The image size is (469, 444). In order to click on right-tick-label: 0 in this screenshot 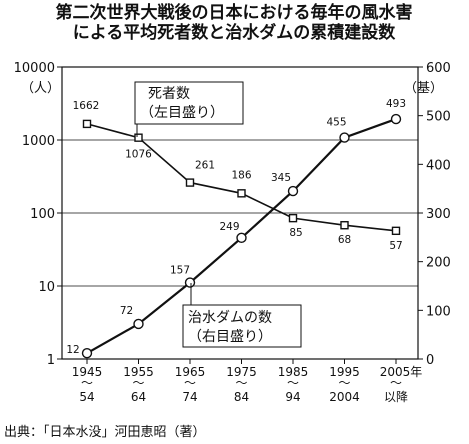, I will do `click(430, 360)`.